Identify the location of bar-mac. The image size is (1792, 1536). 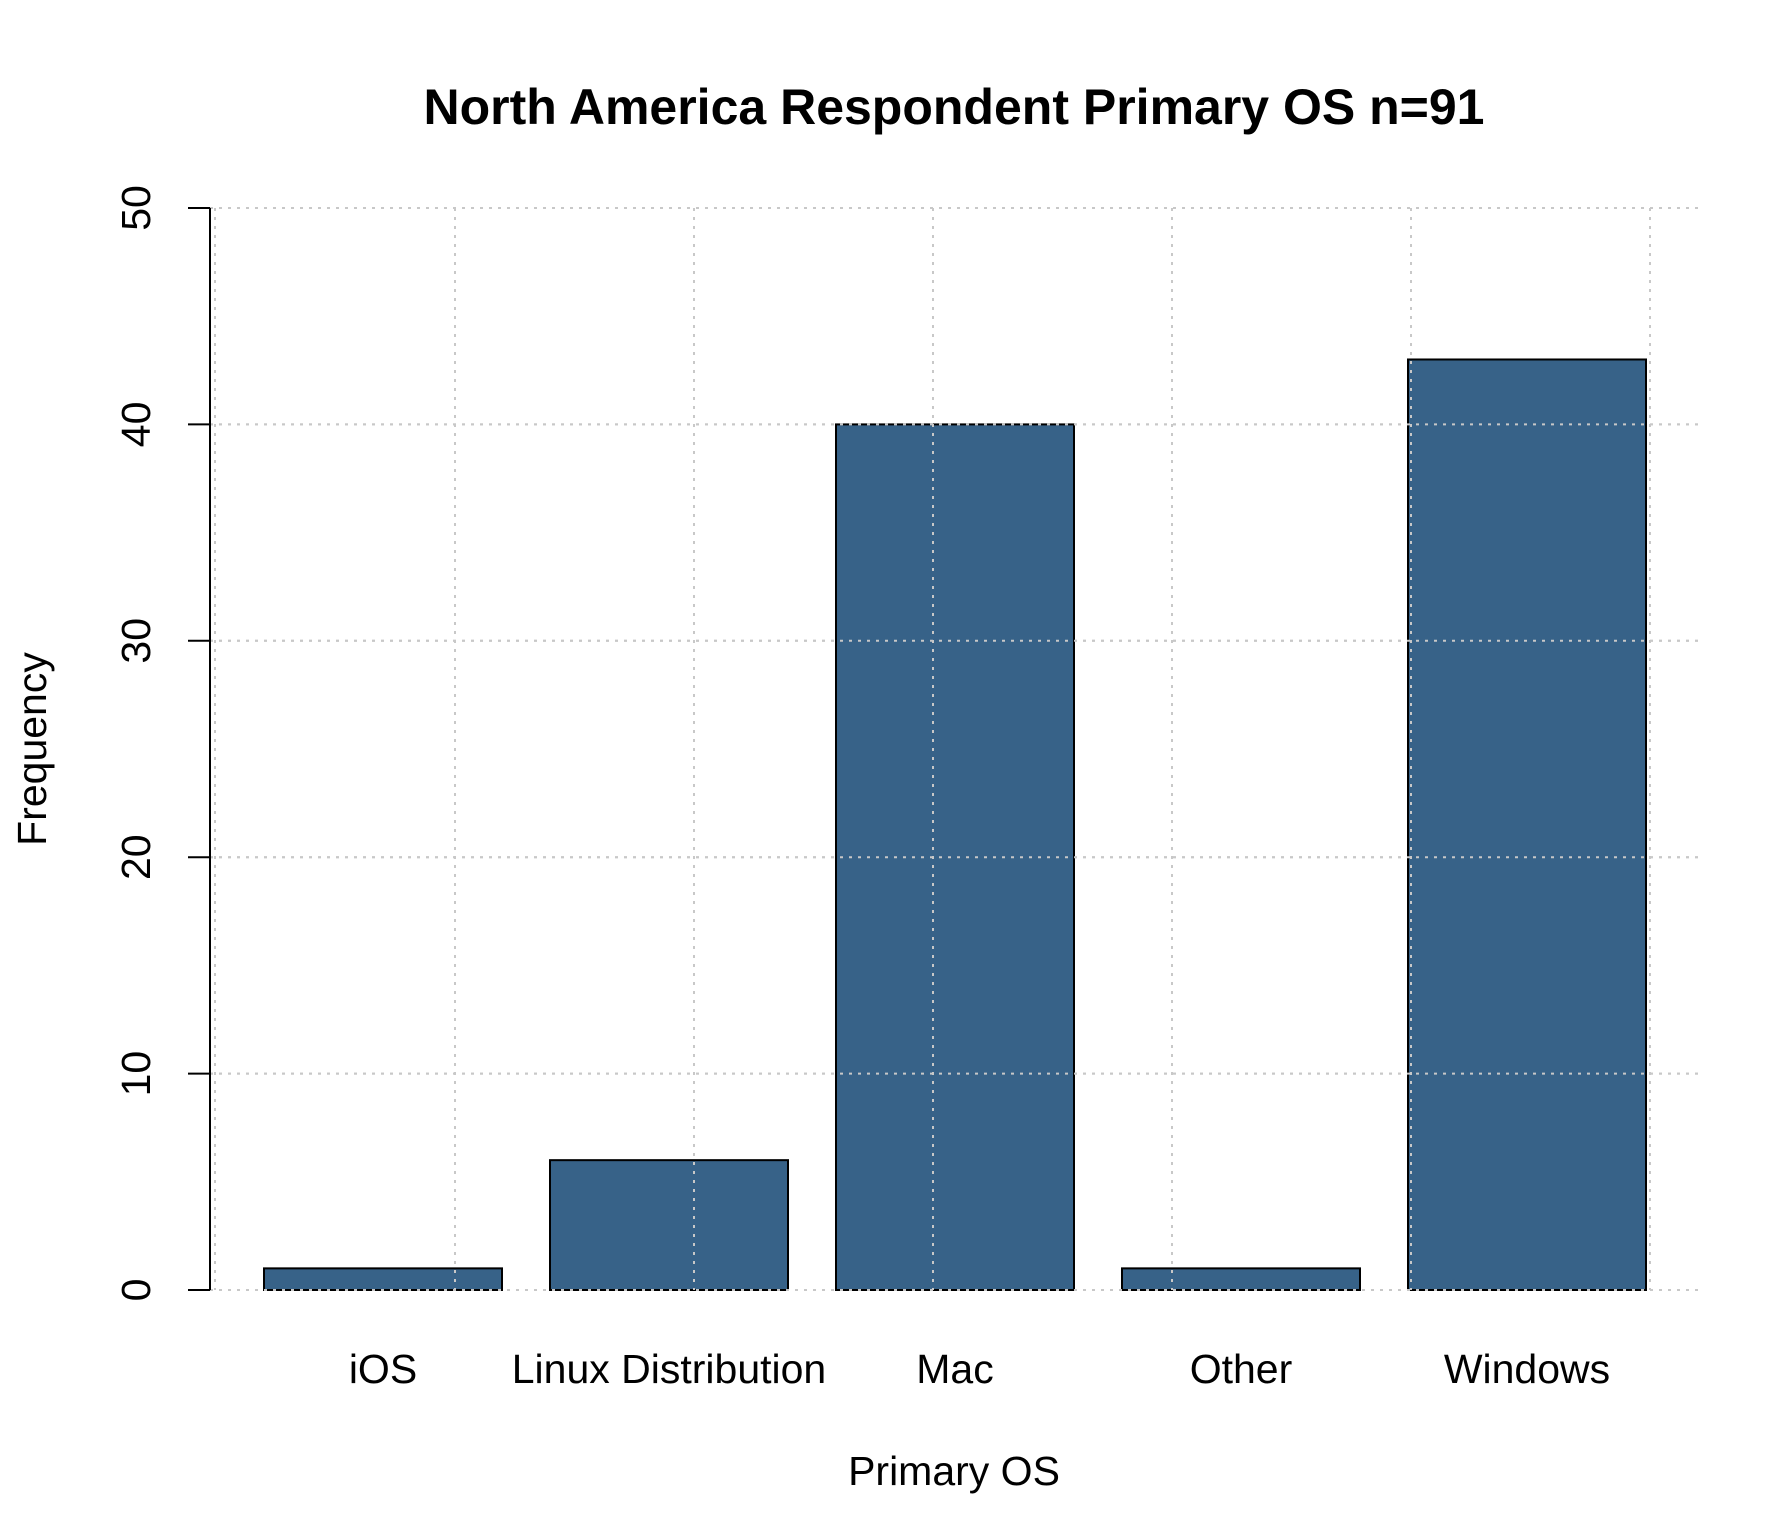
(955, 857).